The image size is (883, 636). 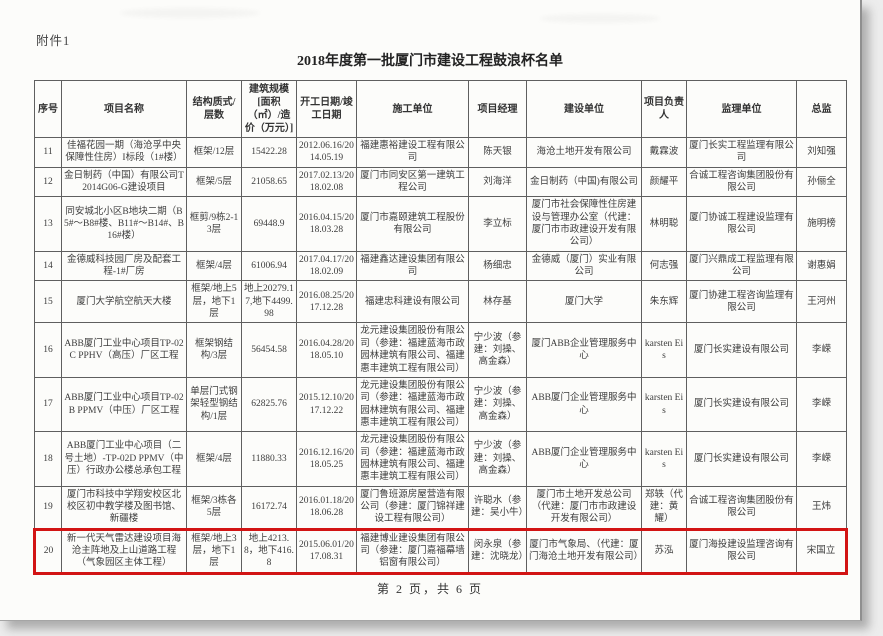 I want to click on table-cell: 合诚工程咨询集团股份有限公司, so click(x=741, y=507).